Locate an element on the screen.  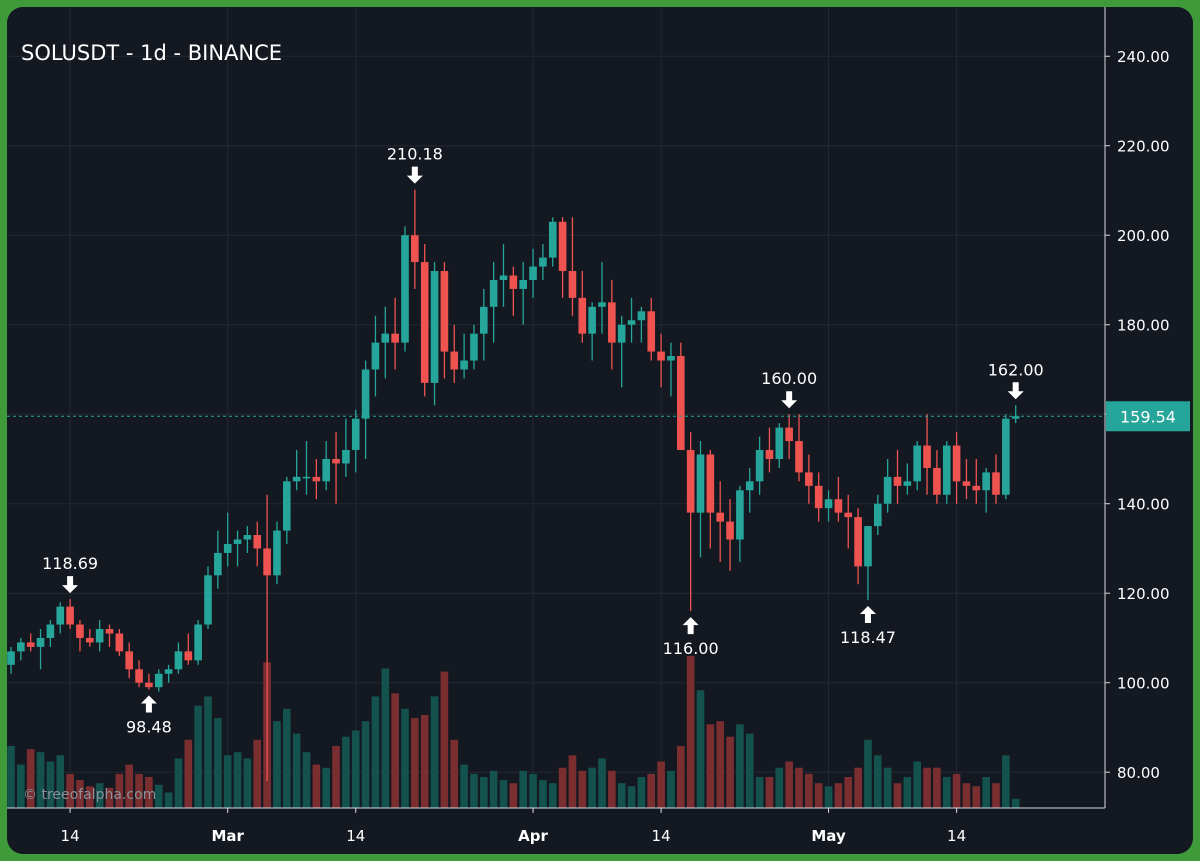
last-price-label: 159.54 is located at coordinates (1148, 416).